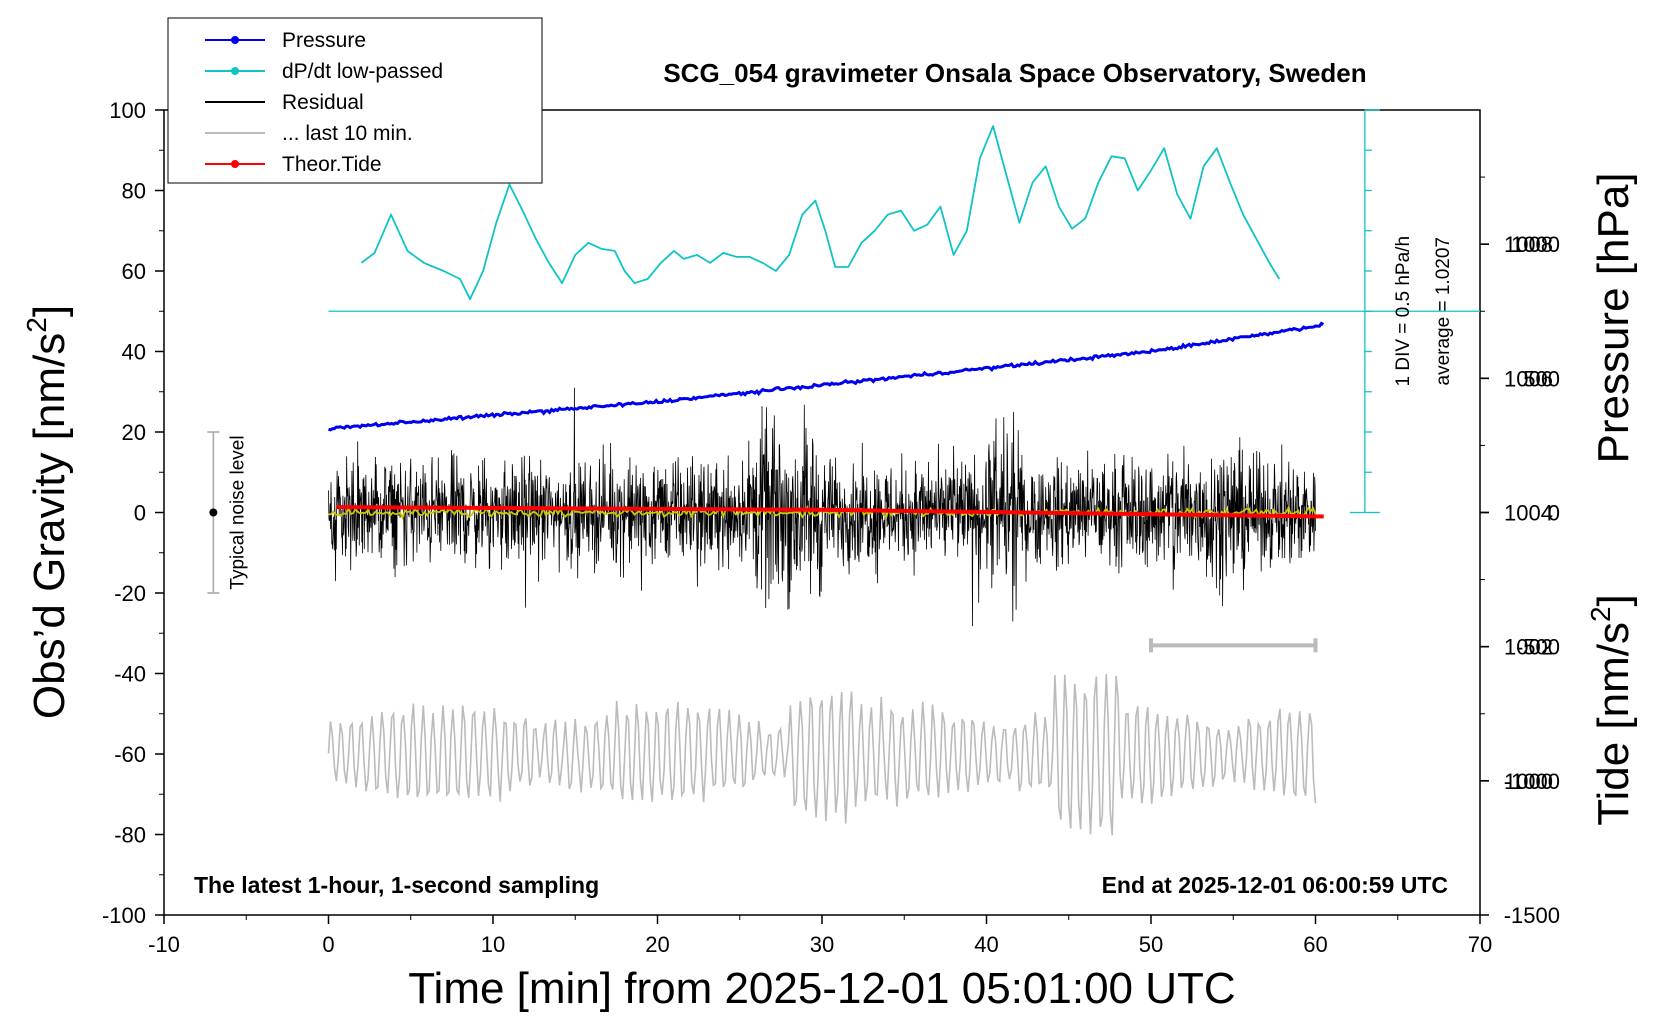  Describe the element at coordinates (130, 674) in the screenshot. I see `y-tick-label: -40` at that location.